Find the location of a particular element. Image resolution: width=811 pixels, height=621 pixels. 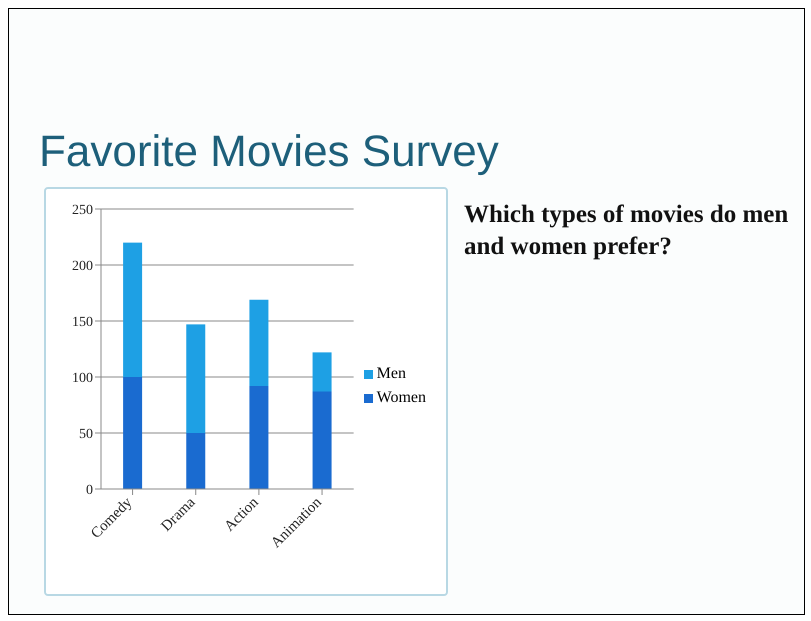

y-tick-label: 100 is located at coordinates (82, 378).